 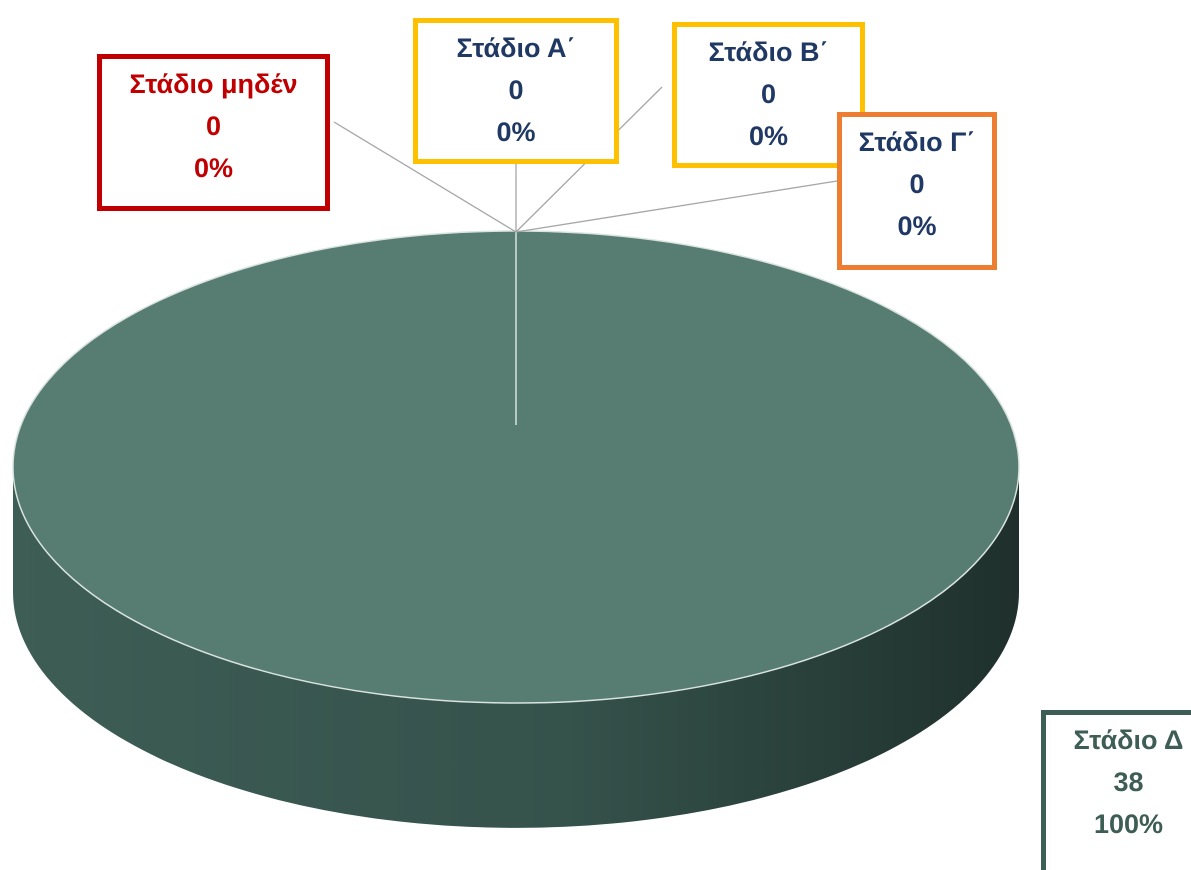 I want to click on data-label: Στάδιο Β΄ 0 0%, so click(x=768, y=95).